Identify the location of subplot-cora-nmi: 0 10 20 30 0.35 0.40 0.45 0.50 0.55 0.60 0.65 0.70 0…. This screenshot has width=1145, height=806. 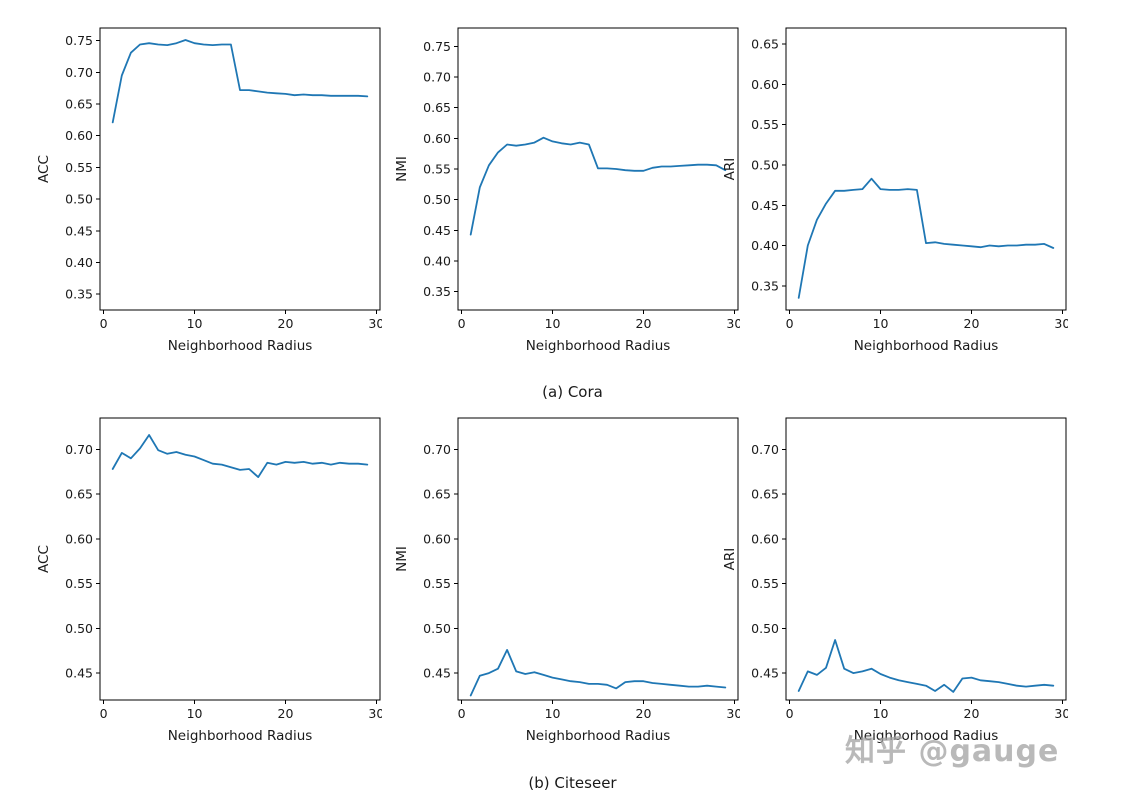
(566, 188).